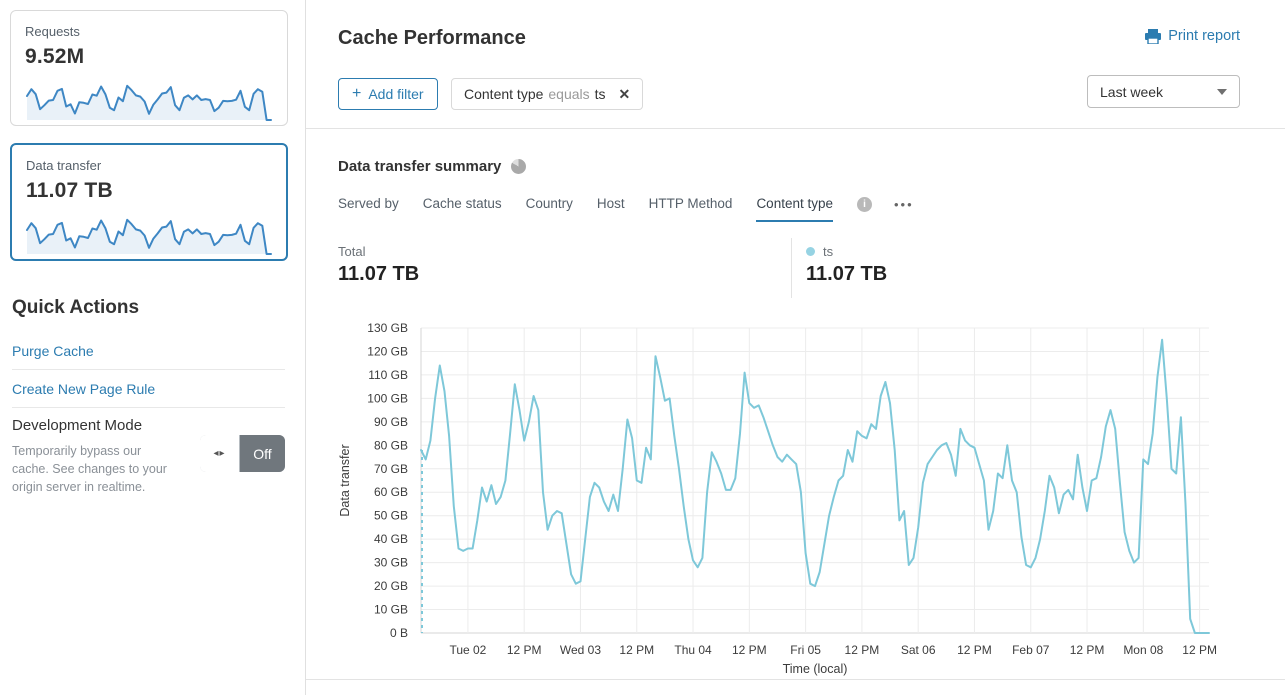 The width and height of the screenshot is (1285, 695). I want to click on filter-chip-content-type: Content type equals ts ✕, so click(547, 94).